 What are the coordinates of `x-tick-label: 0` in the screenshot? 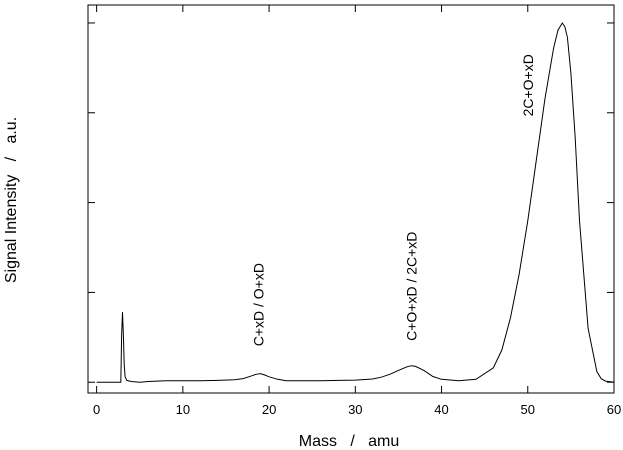 It's located at (96, 409).